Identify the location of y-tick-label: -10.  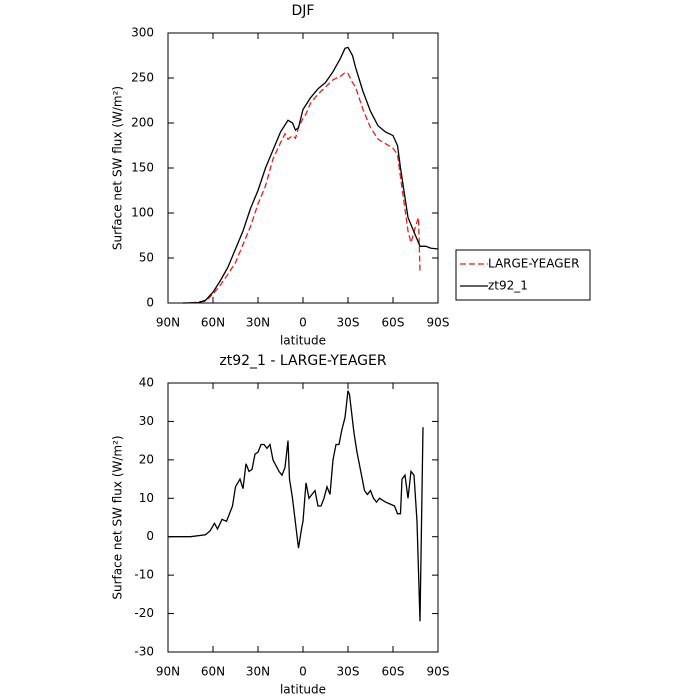
(144, 575).